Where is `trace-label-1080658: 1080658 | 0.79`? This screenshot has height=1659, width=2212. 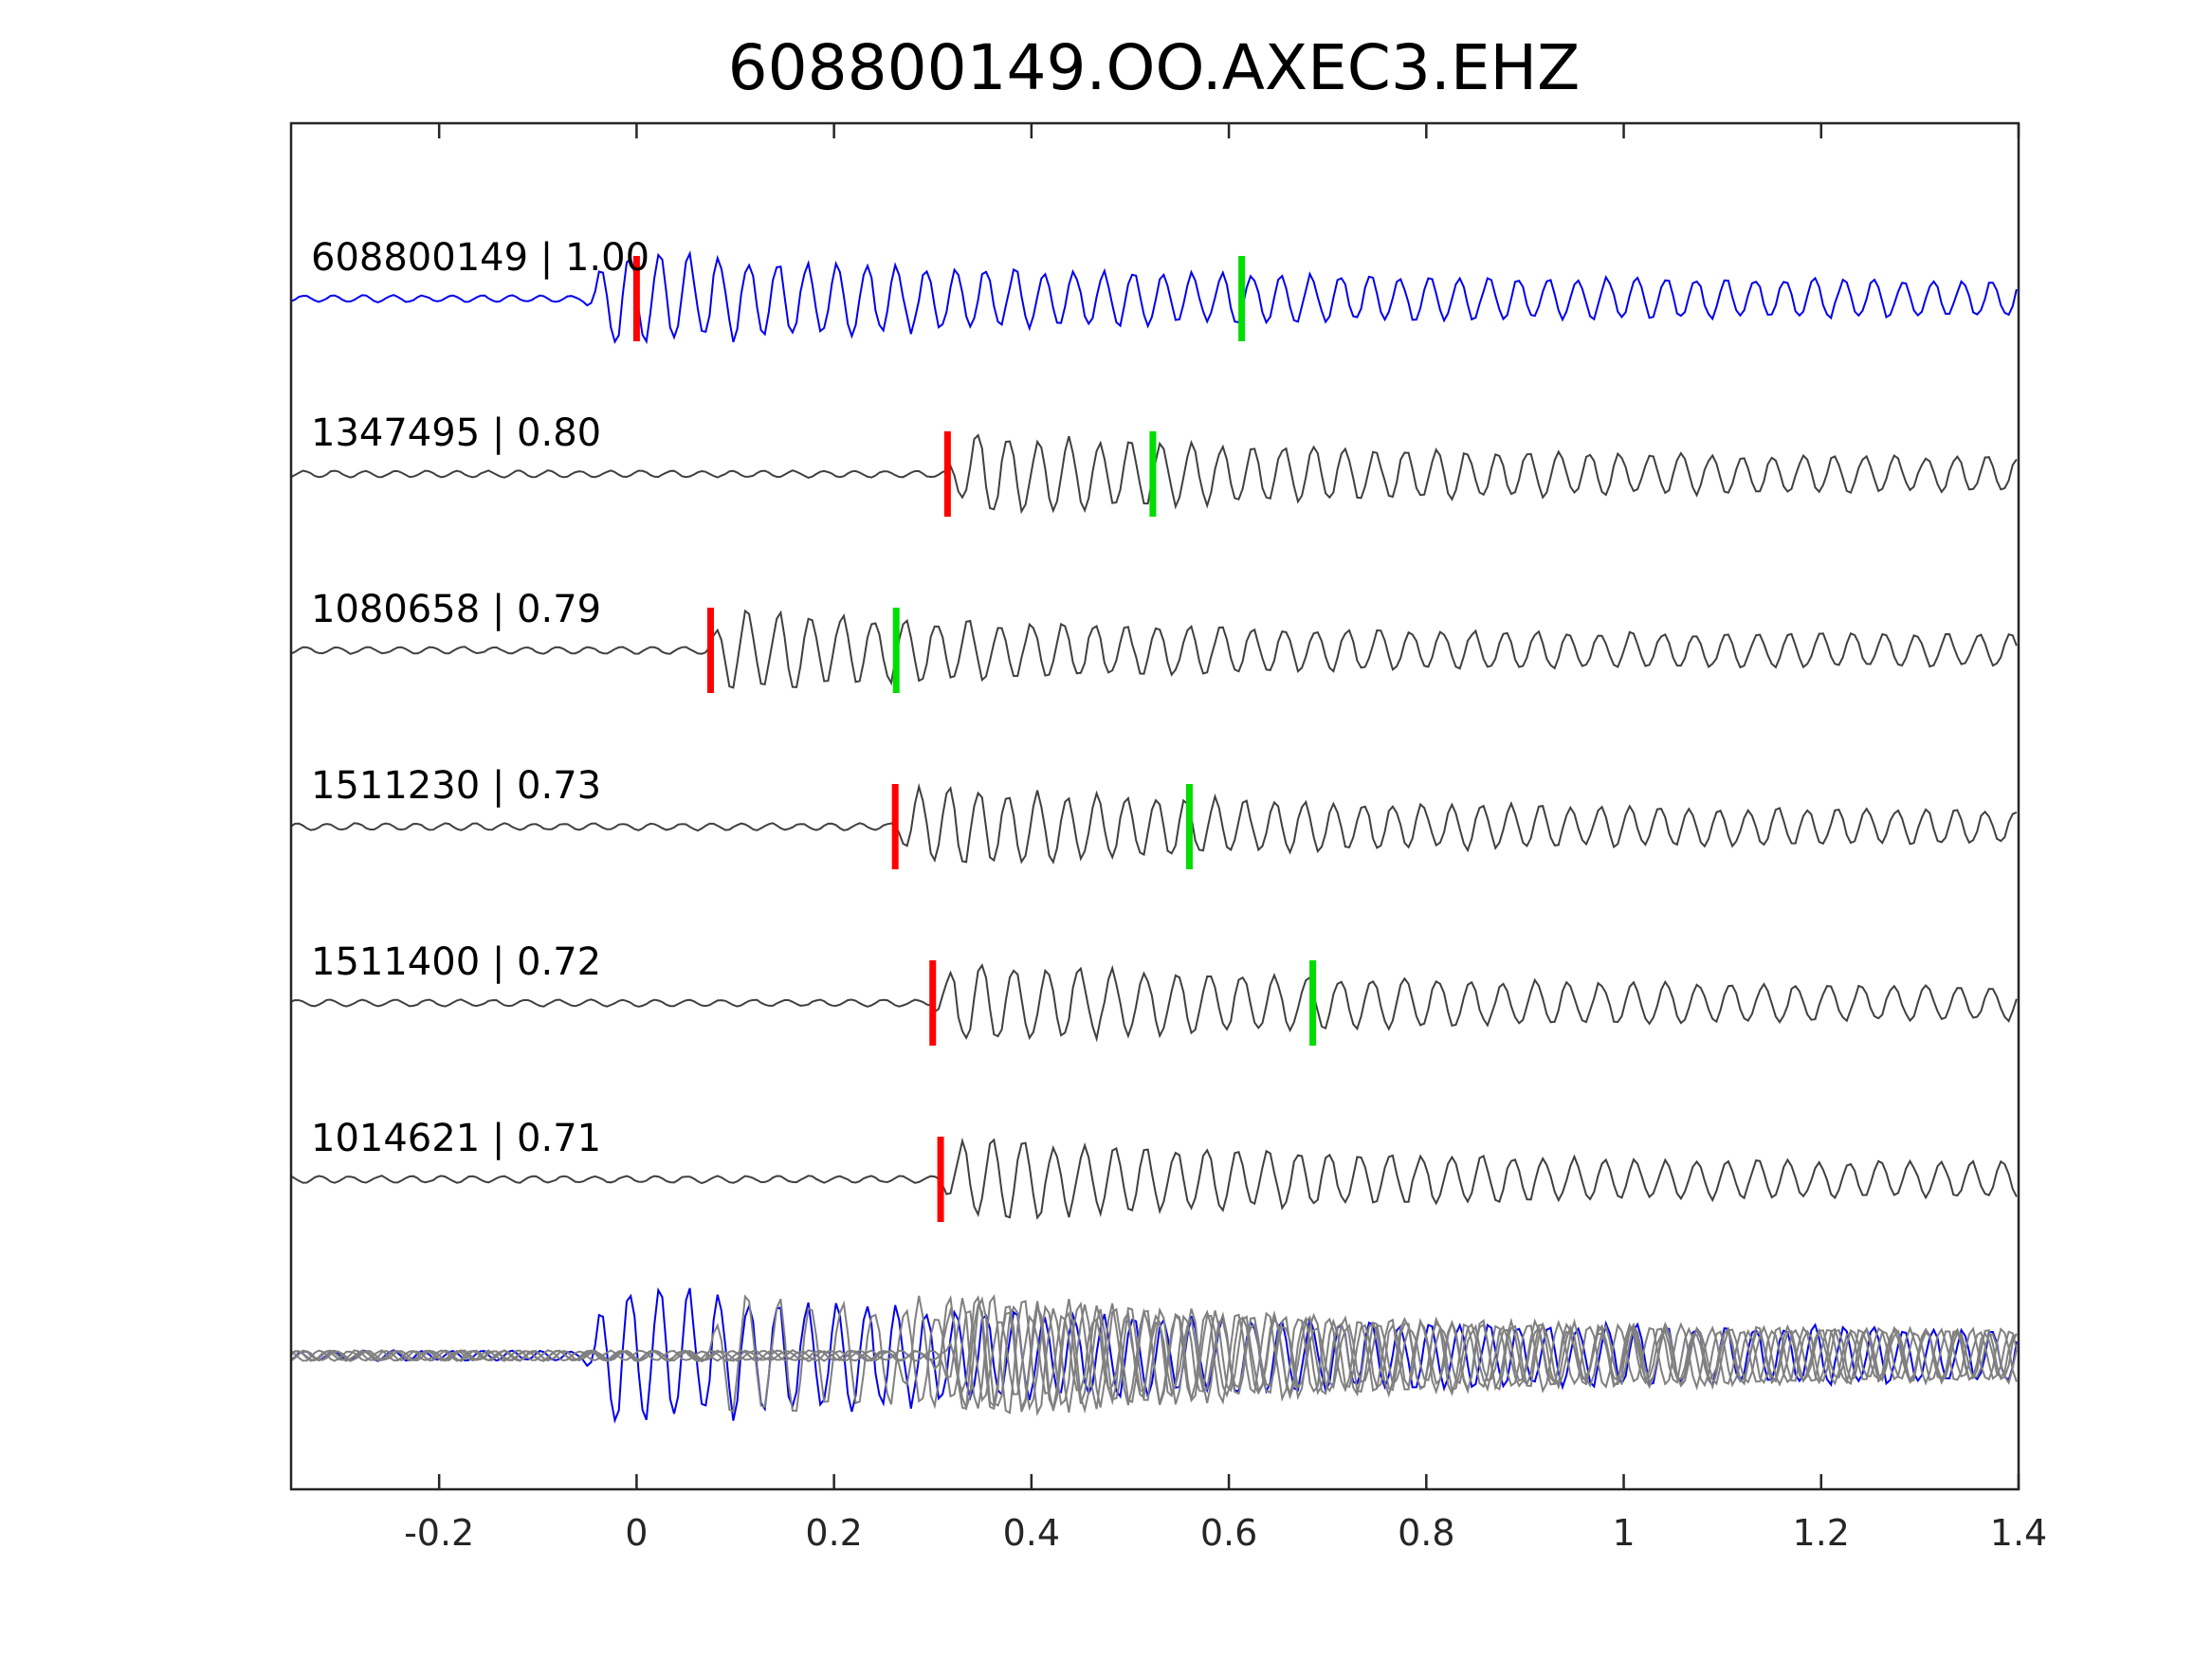 trace-label-1080658: 1080658 | 0.79 is located at coordinates (456, 609).